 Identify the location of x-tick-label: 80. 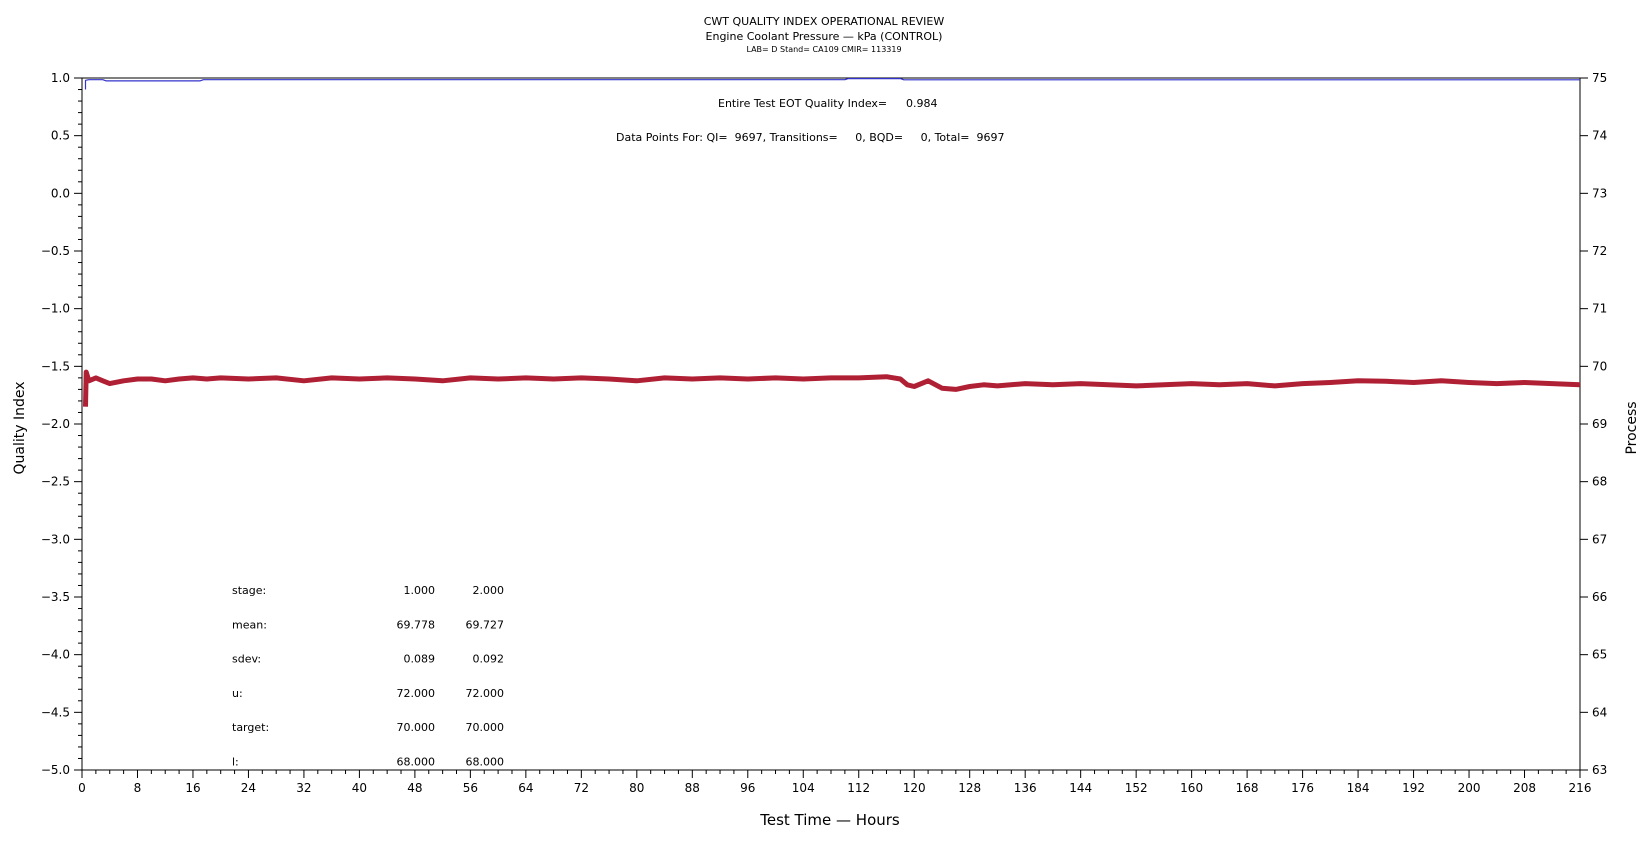
(636, 788).